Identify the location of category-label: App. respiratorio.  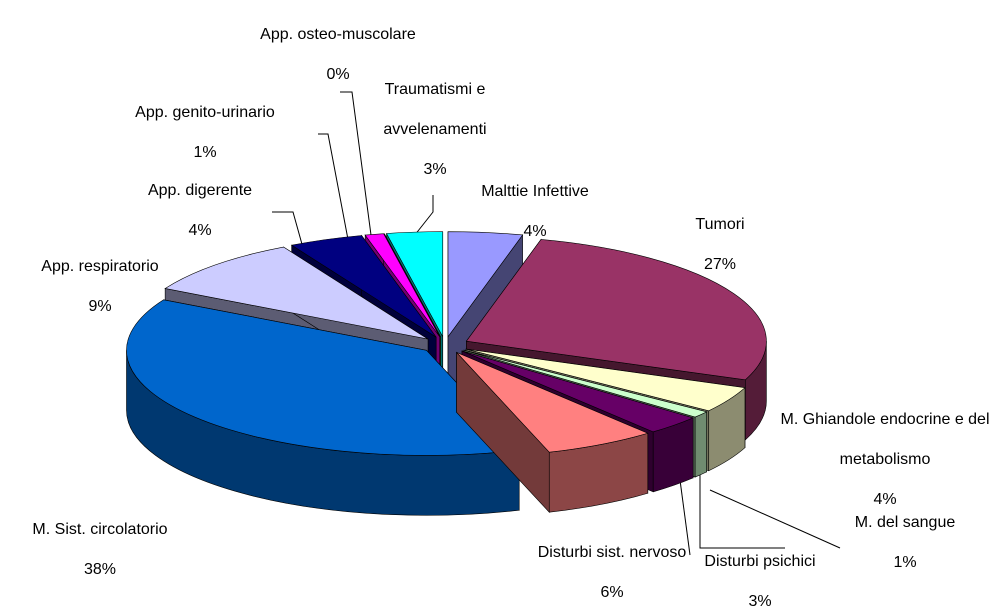
(100, 266).